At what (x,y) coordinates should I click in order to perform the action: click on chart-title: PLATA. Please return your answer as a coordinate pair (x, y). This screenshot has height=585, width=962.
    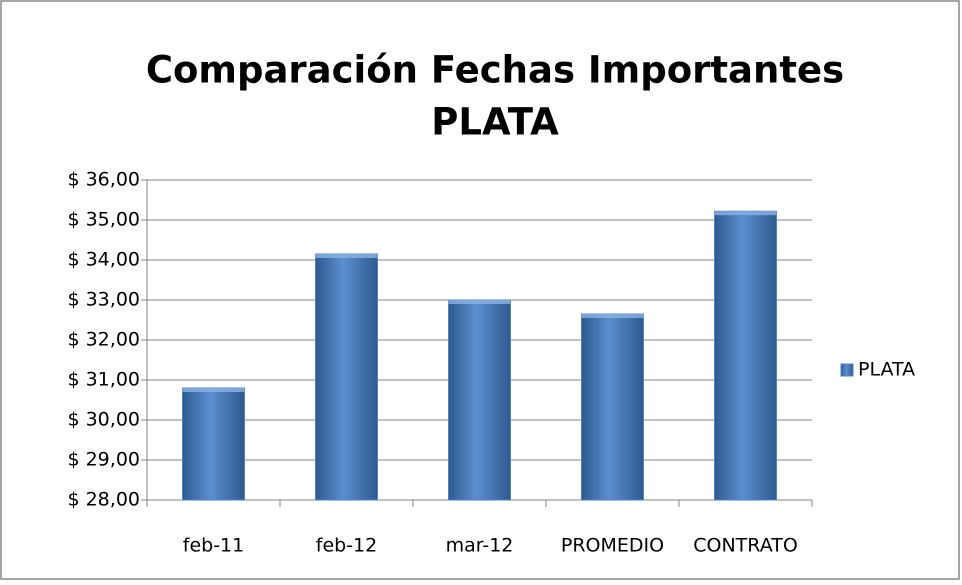
    Looking at the image, I should click on (495, 122).